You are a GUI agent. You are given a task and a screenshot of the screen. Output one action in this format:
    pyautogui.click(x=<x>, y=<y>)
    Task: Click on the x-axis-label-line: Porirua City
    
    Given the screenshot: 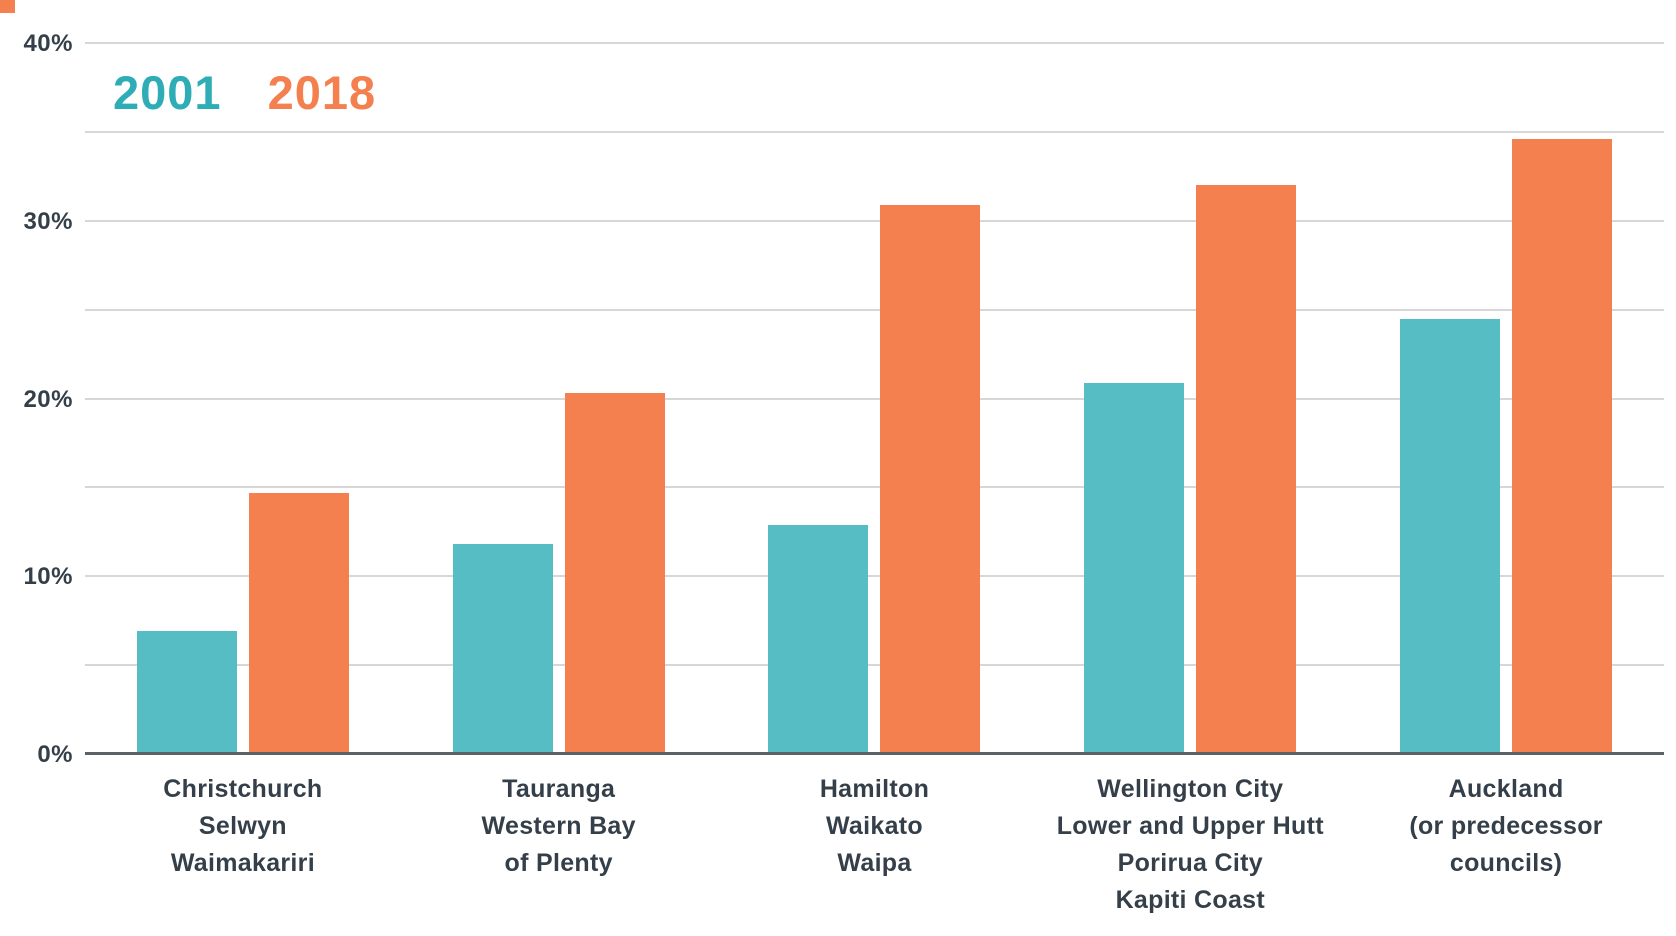 What is the action you would take?
    pyautogui.click(x=1190, y=863)
    